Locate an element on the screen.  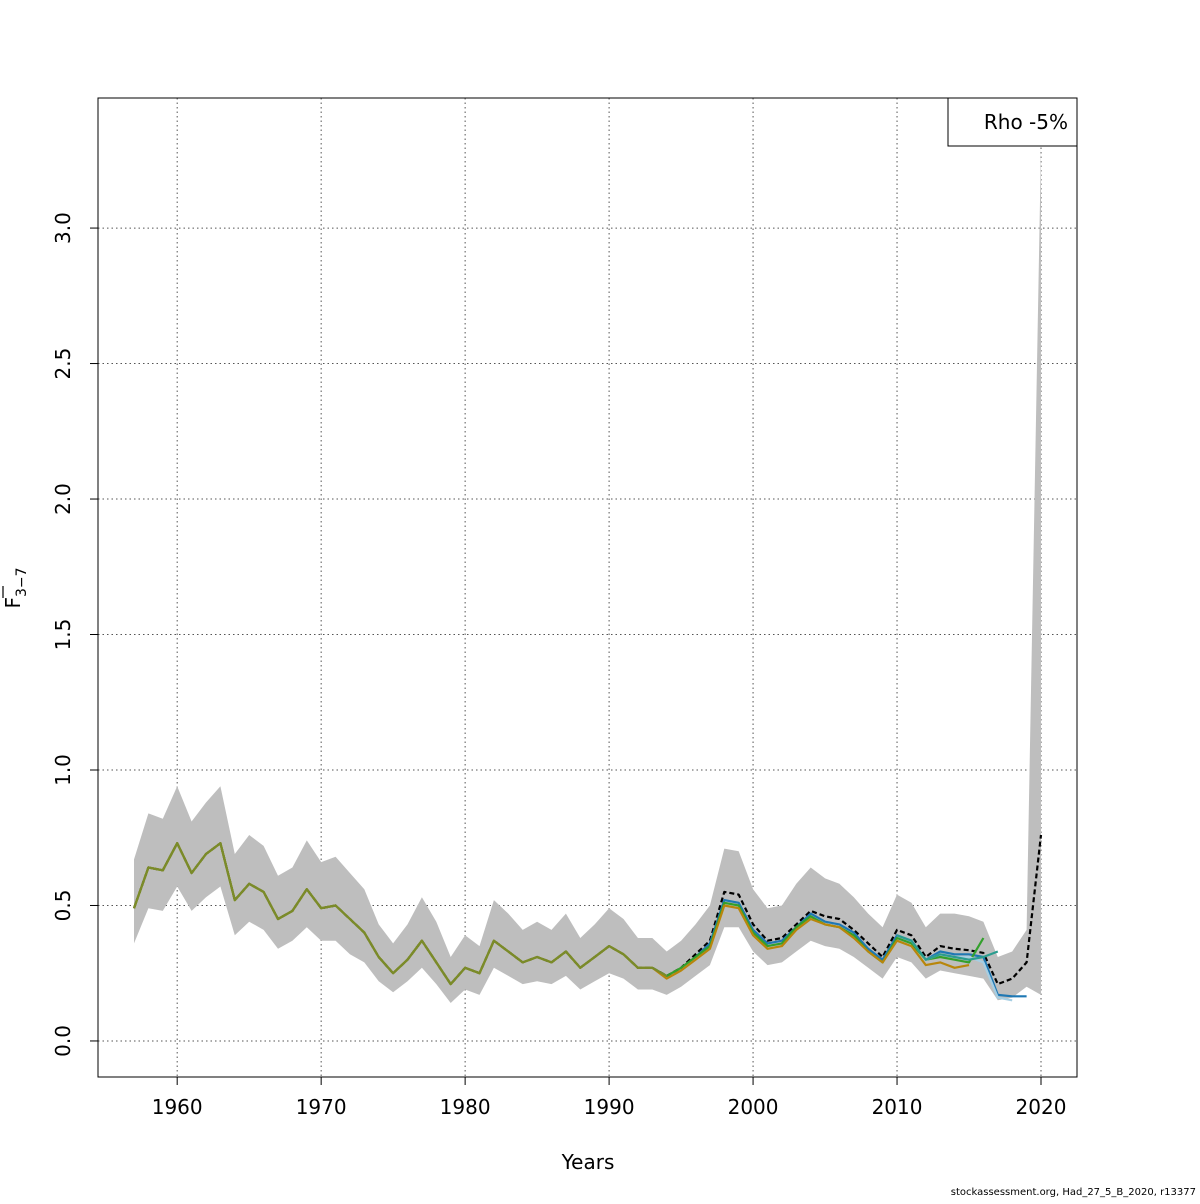
y-tick-label: 1.0 is located at coordinates (63, 770).